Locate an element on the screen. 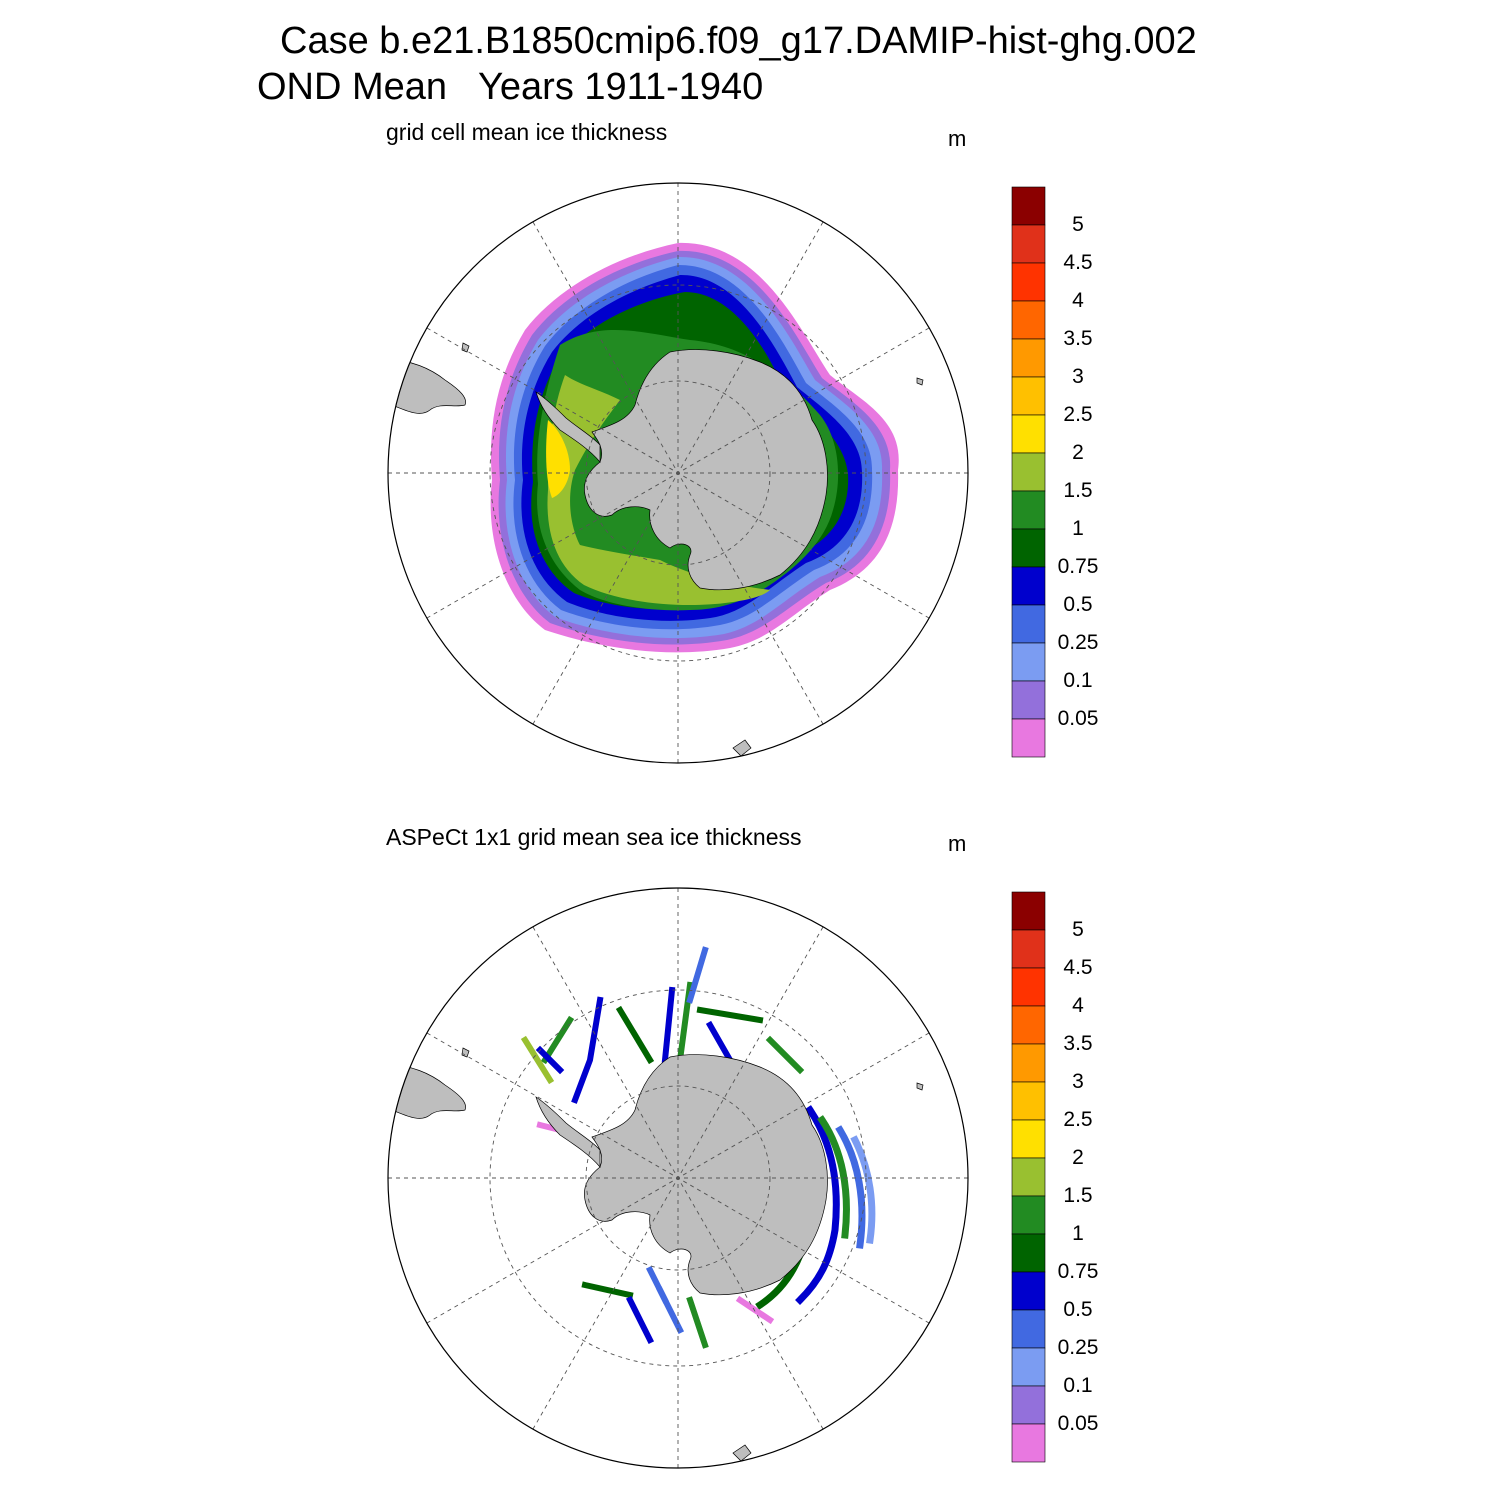  observation-tracks is located at coordinates (698, 1147).